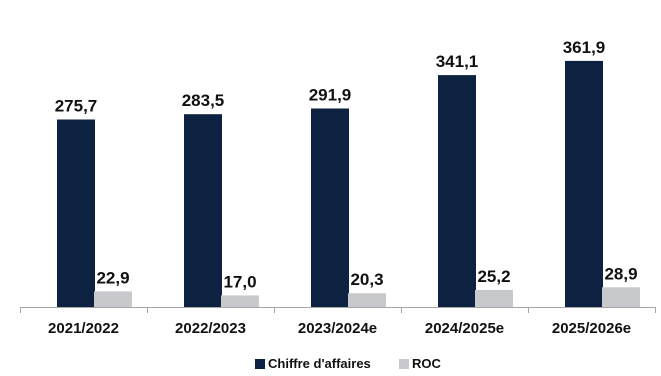  Describe the element at coordinates (330, 95) in the screenshot. I see `data-label-revenue: 291,9` at that location.